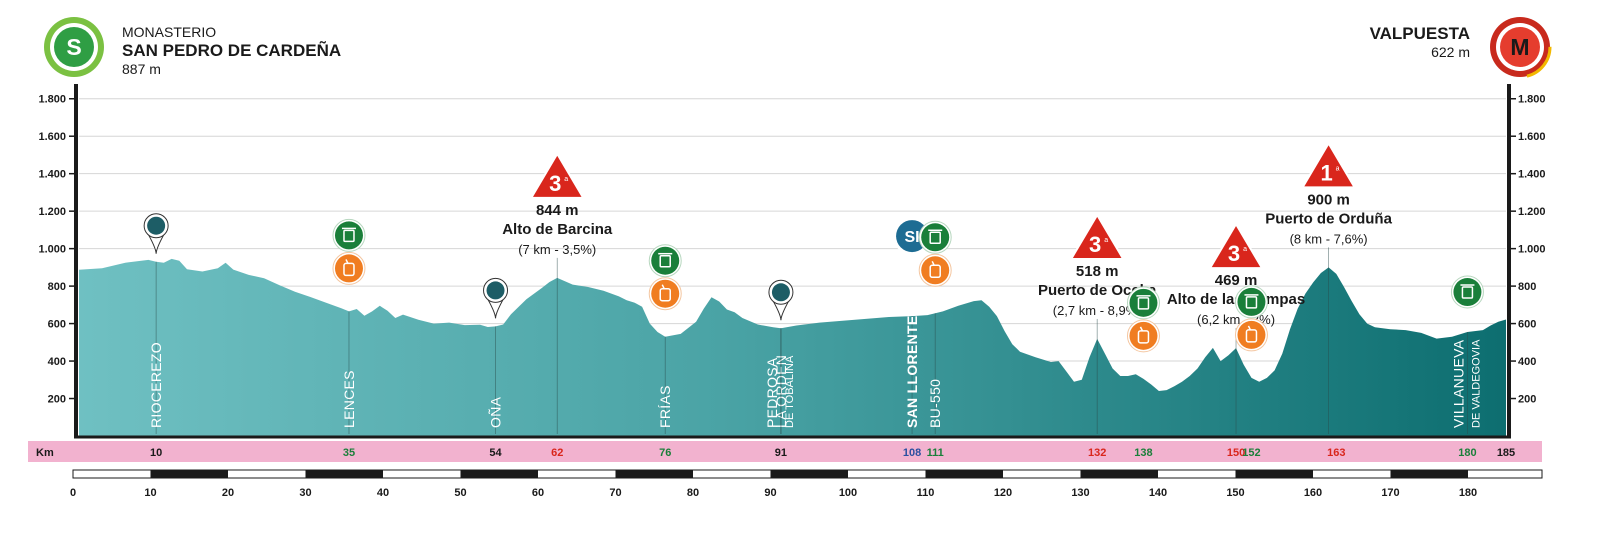  I want to click on y-tick-label-right: 800, so click(1527, 287).